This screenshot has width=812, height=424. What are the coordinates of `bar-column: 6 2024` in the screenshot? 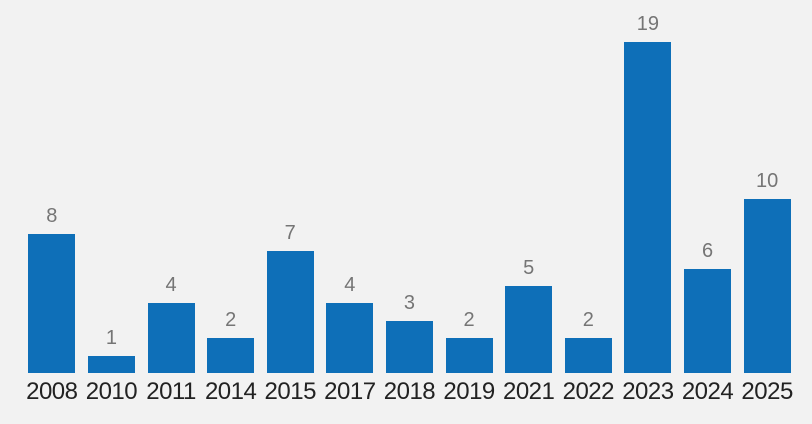 It's located at (708, 212).